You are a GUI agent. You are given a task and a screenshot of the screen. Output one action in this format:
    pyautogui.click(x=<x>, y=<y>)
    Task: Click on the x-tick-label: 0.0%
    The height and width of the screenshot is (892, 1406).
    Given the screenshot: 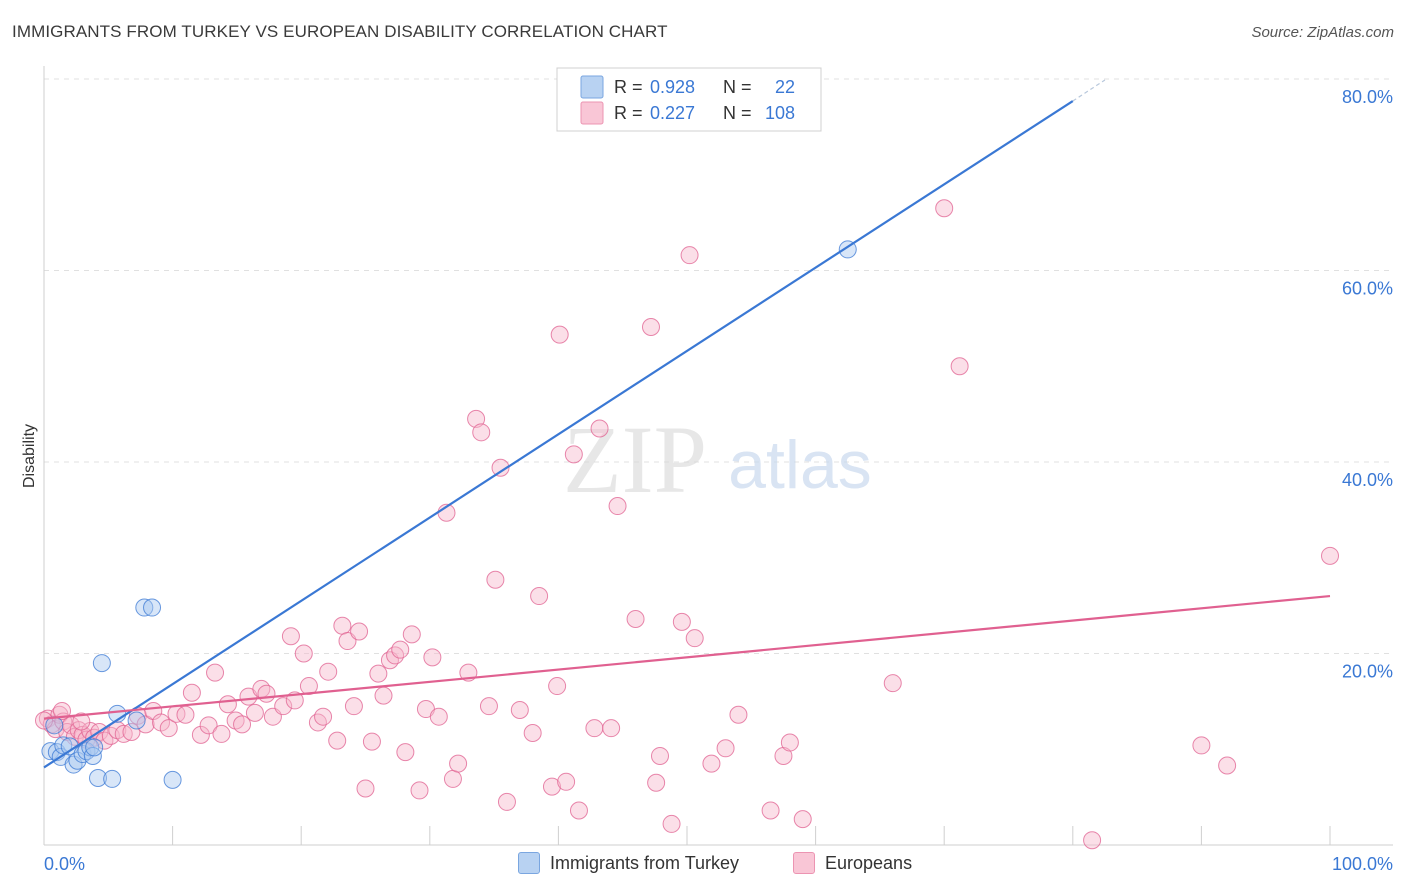 What is the action you would take?
    pyautogui.click(x=64, y=864)
    